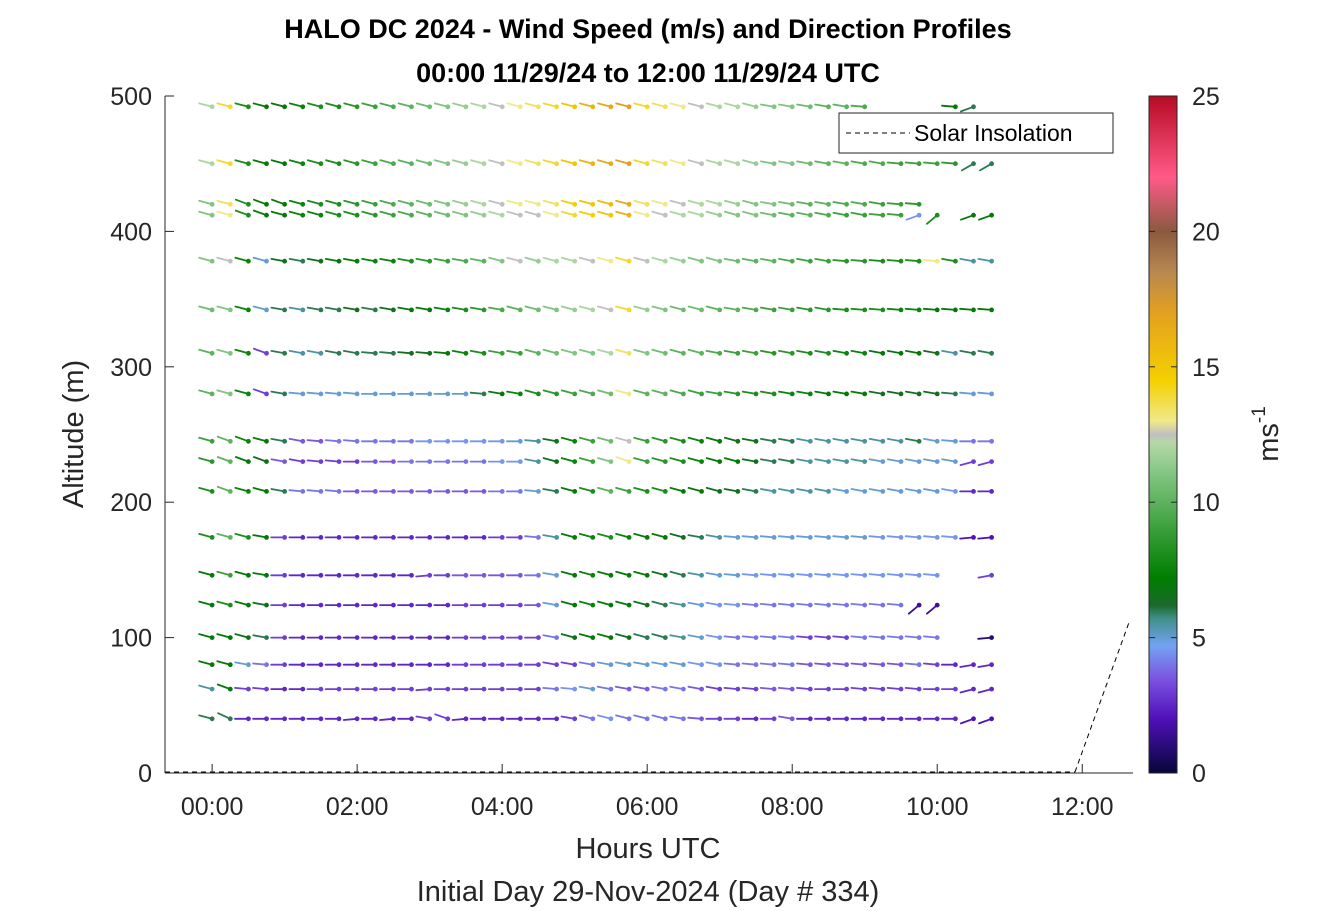  What do you see at coordinates (647, 849) in the screenshot?
I see `x-axis-label: Hours UTC` at bounding box center [647, 849].